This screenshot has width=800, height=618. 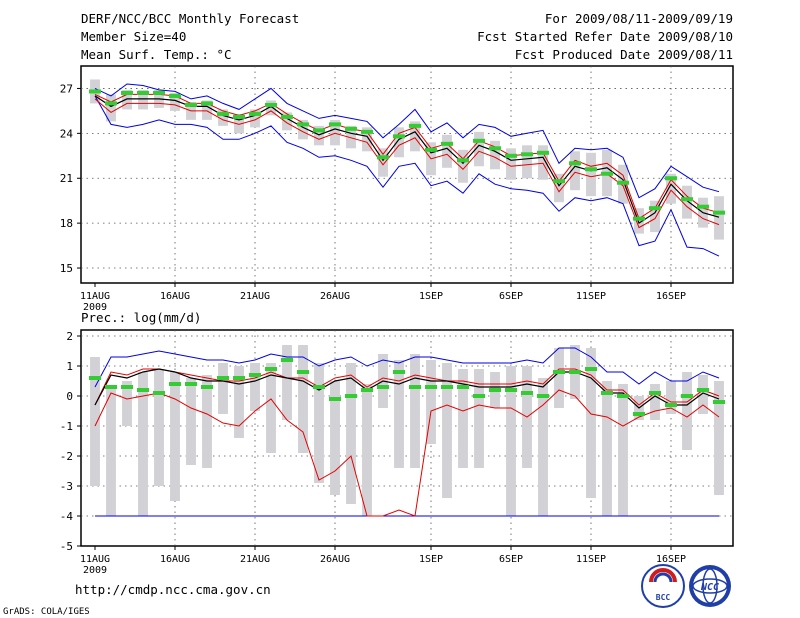 What do you see at coordinates (190, 18) in the screenshot?
I see `chart-title: DERF/NCC/BCC Monthly Forecast` at bounding box center [190, 18].